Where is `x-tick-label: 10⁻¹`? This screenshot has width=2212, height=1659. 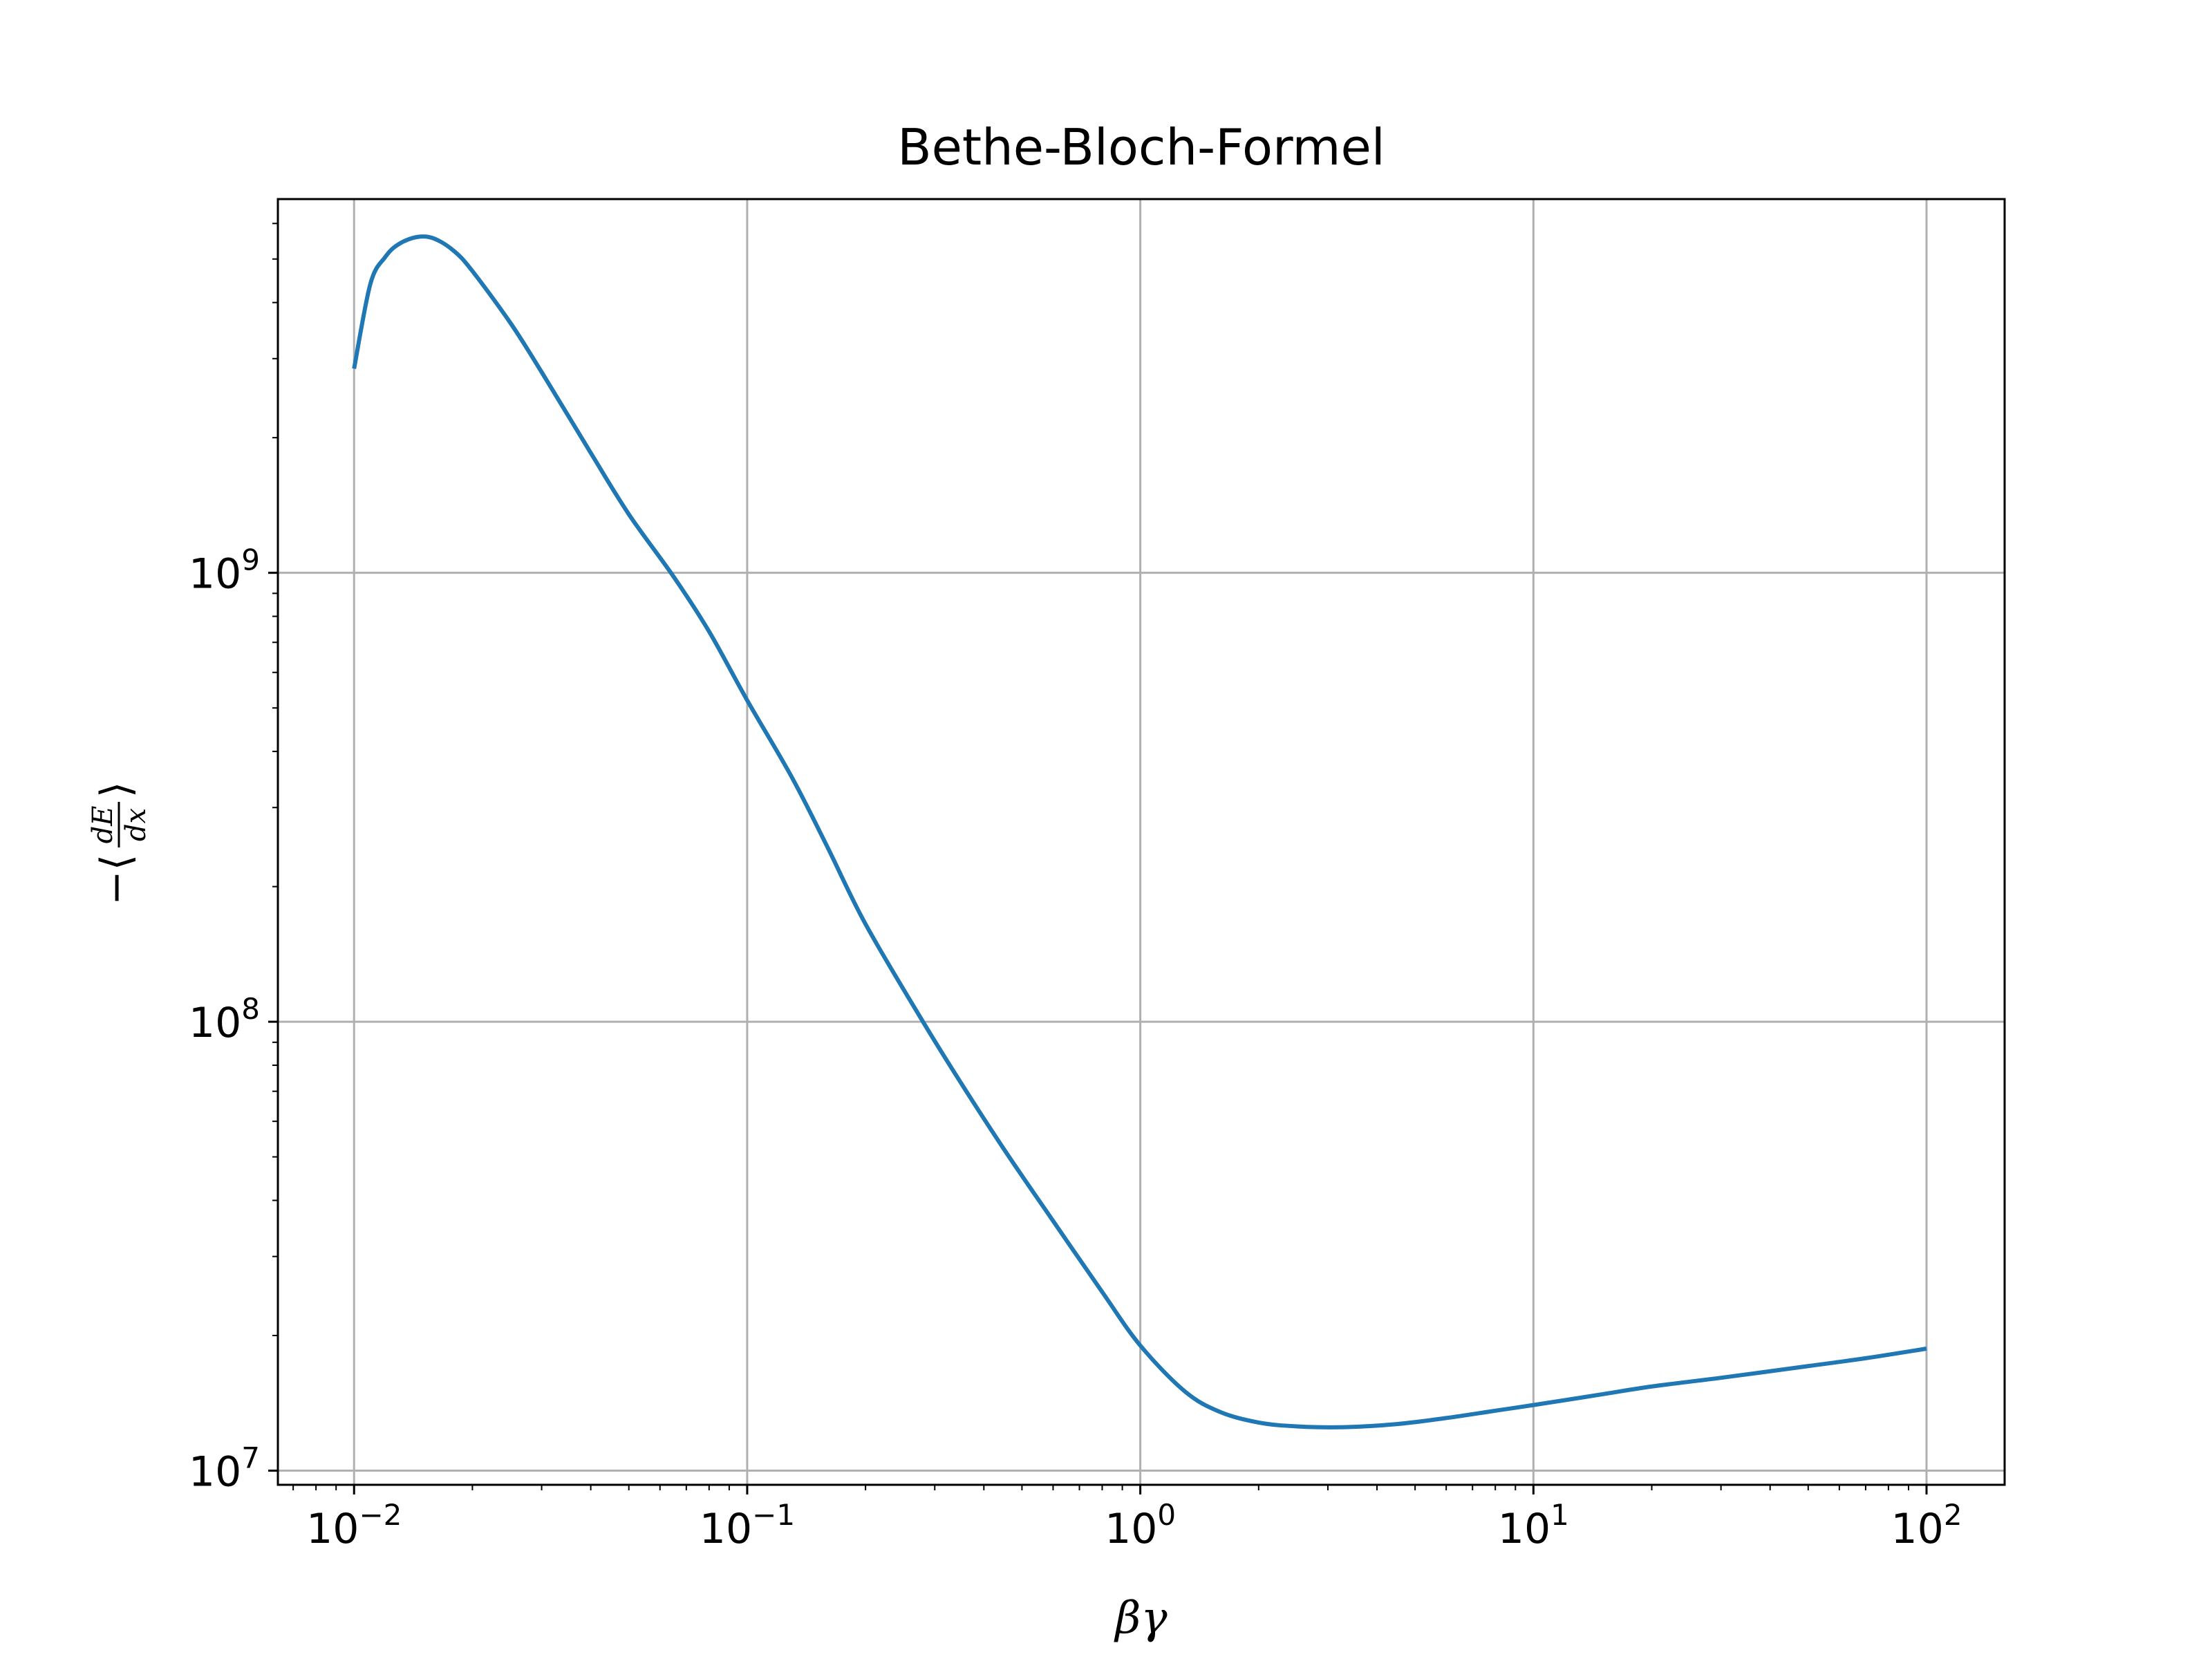
x-tick-label: 10⁻¹ is located at coordinates (747, 1525).